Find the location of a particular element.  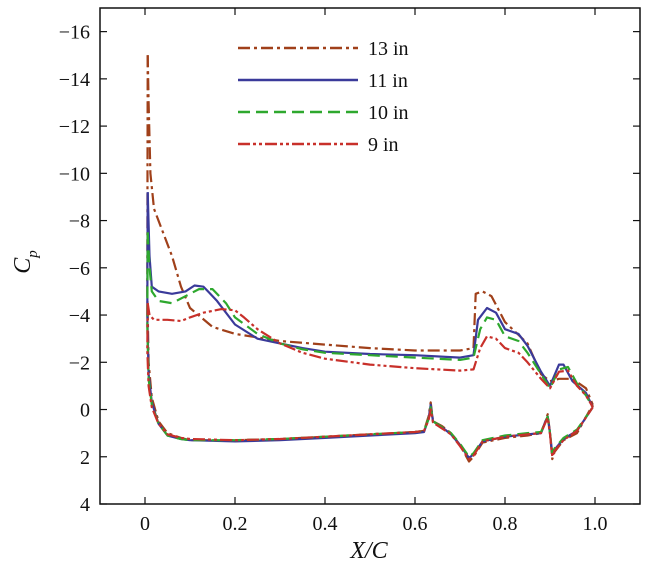

x-tick-label: 0.2 is located at coordinates (235, 524).